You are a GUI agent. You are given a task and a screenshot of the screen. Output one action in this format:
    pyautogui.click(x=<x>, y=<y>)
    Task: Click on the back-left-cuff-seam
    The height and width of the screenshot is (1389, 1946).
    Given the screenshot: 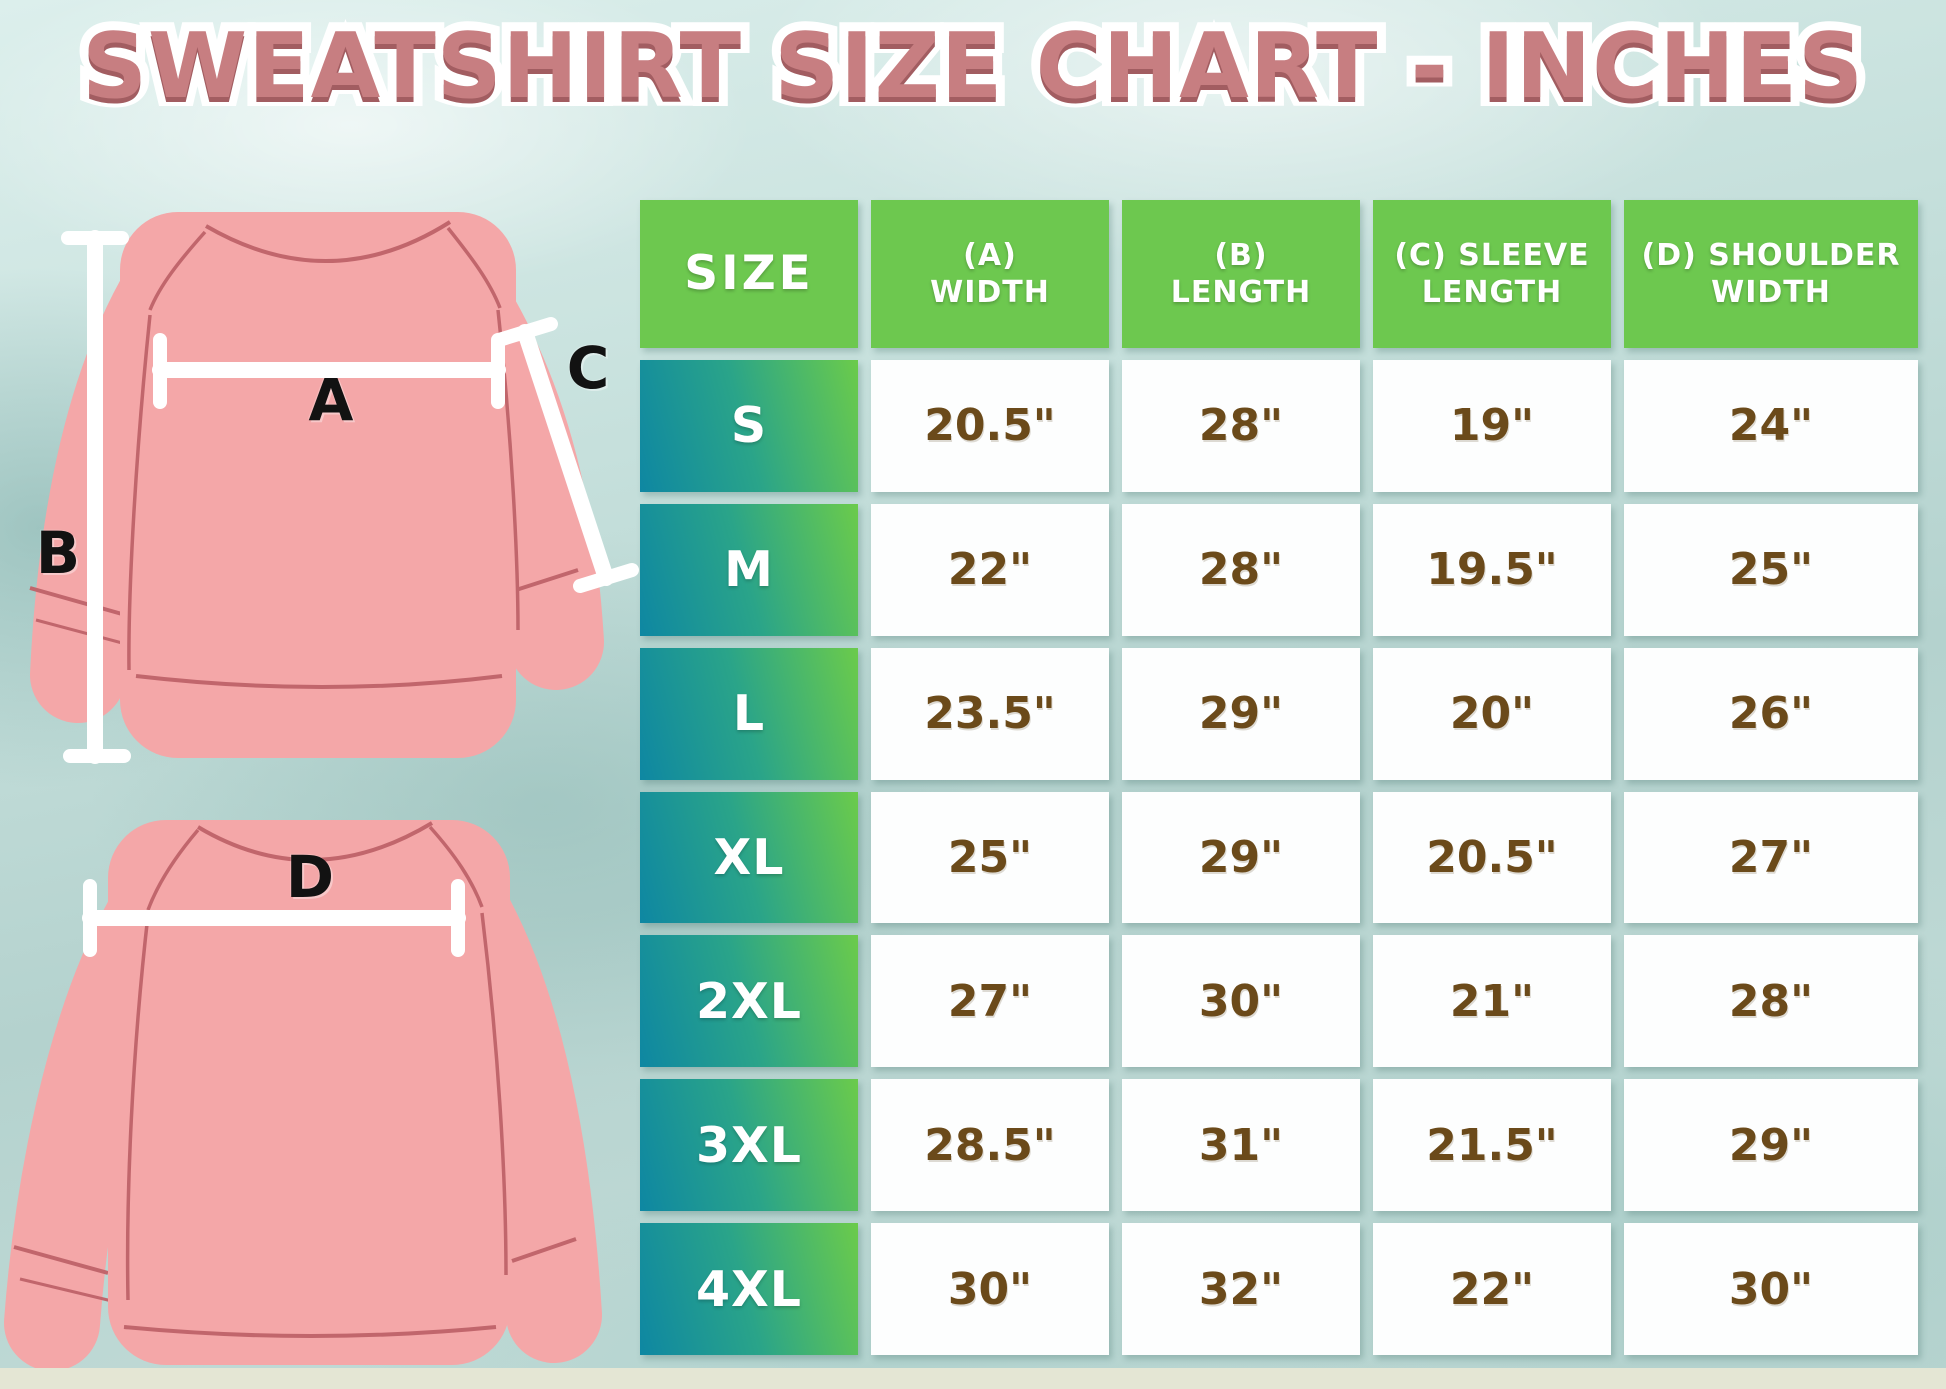 What is the action you would take?
    pyautogui.click(x=76, y=601)
    